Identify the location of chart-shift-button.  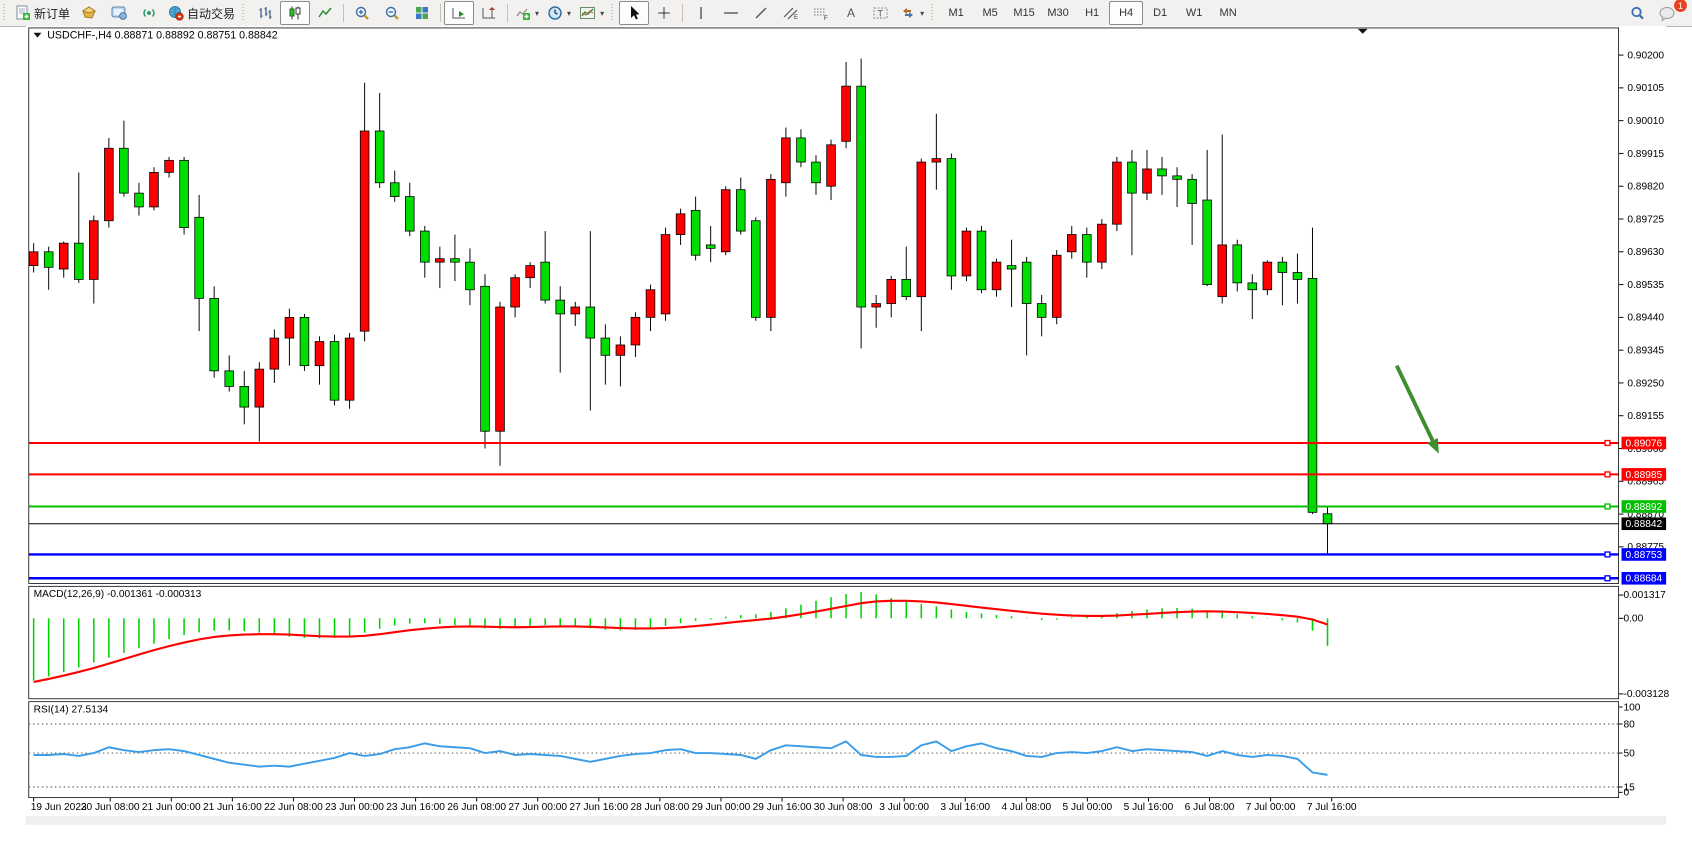
(489, 13).